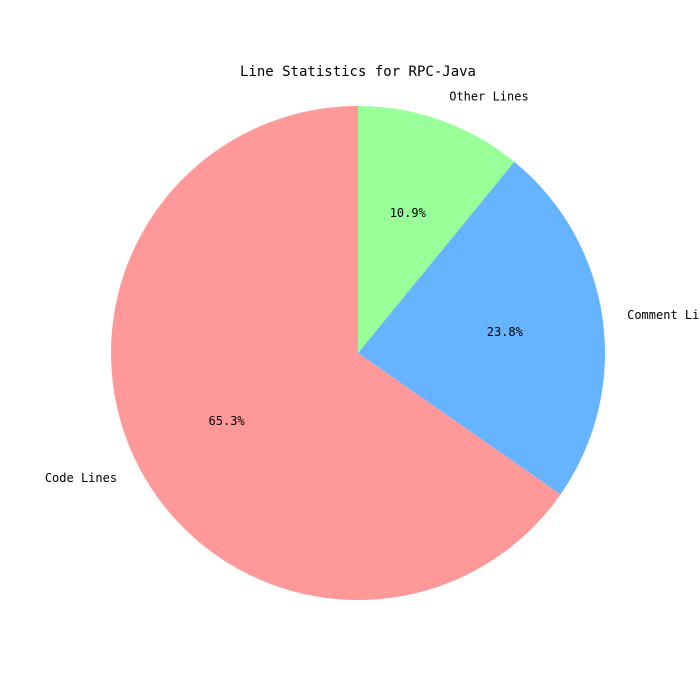 Image resolution: width=700 pixels, height=700 pixels. Describe the element at coordinates (227, 421) in the screenshot. I see `slice-percent-code-lines: 65.3%` at that location.